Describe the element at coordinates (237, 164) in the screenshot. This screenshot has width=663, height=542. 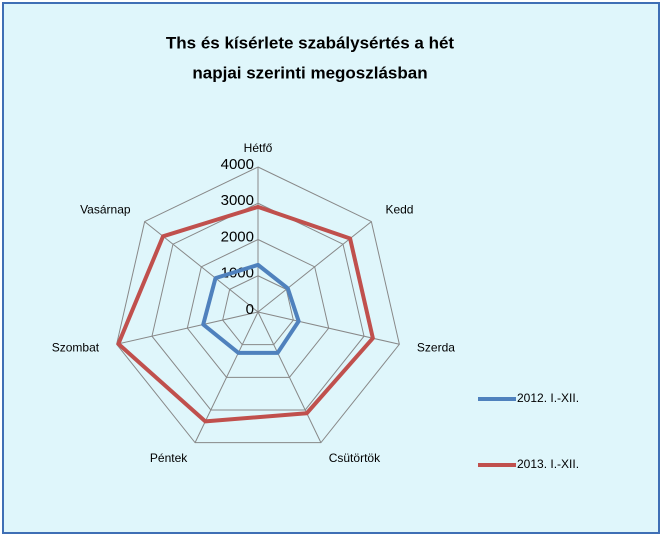
I see `y-tick-label: 4000` at that location.